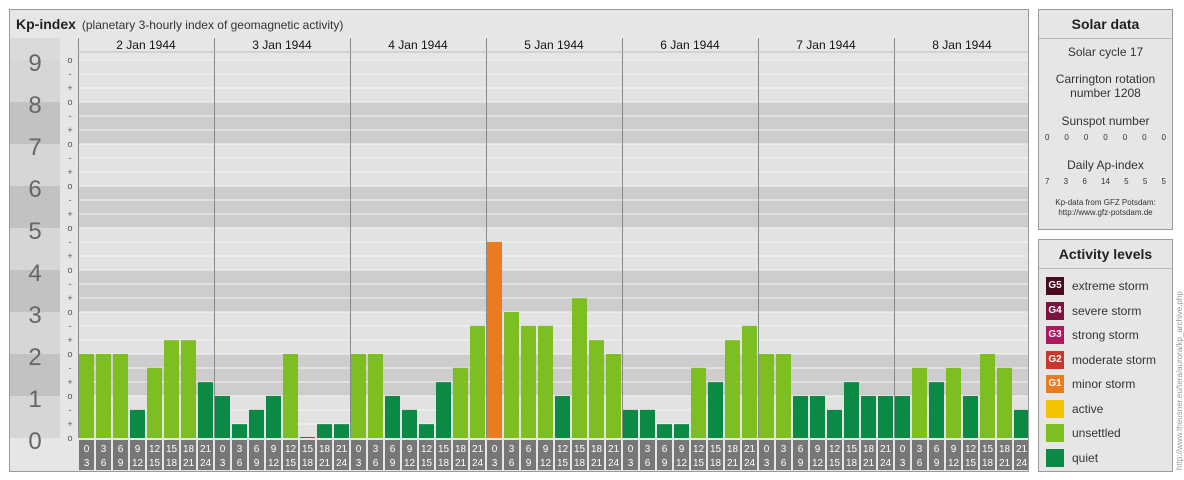 The width and height of the screenshot is (1184, 480). What do you see at coordinates (1055, 335) in the screenshot?
I see `activity-level-swatch: G3` at bounding box center [1055, 335].